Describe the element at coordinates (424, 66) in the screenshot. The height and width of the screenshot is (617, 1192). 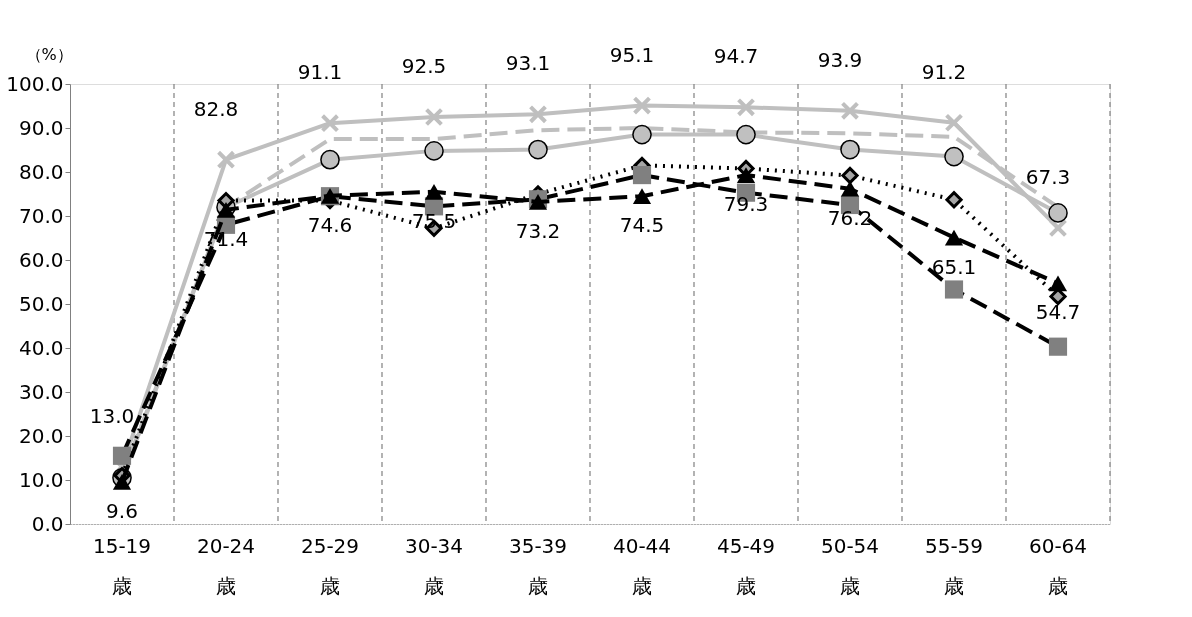
I see `data-label: 92.5` at that location.